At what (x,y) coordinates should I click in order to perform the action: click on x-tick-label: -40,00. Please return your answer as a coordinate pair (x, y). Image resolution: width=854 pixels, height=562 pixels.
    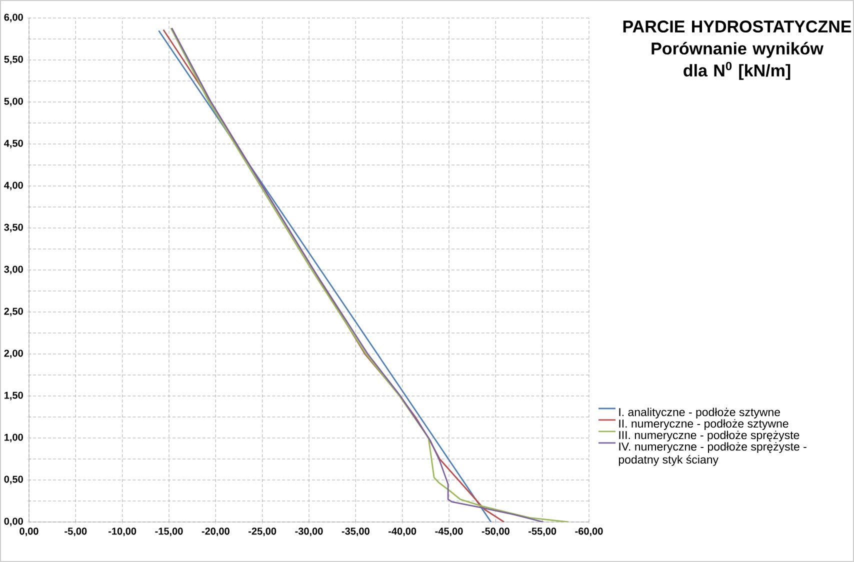
    Looking at the image, I should click on (402, 532).